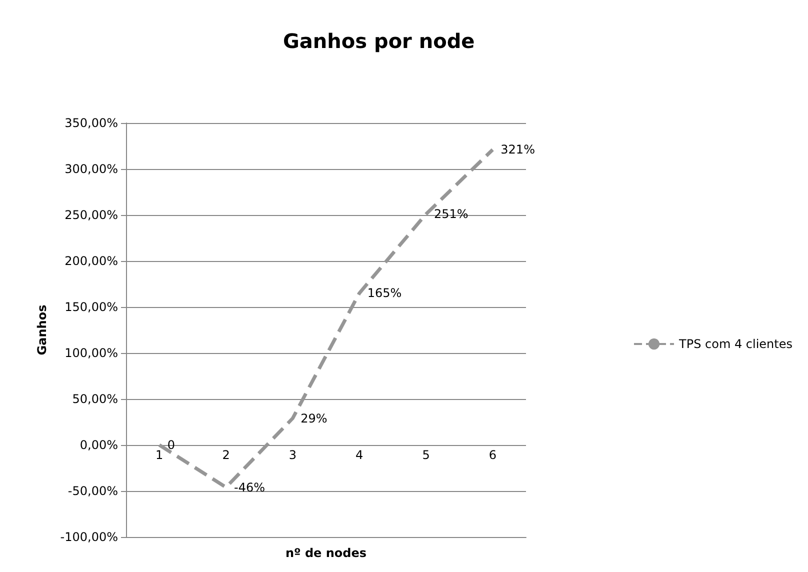 This screenshot has width=808, height=572. What do you see at coordinates (314, 418) in the screenshot?
I see `data-label: 29%` at bounding box center [314, 418].